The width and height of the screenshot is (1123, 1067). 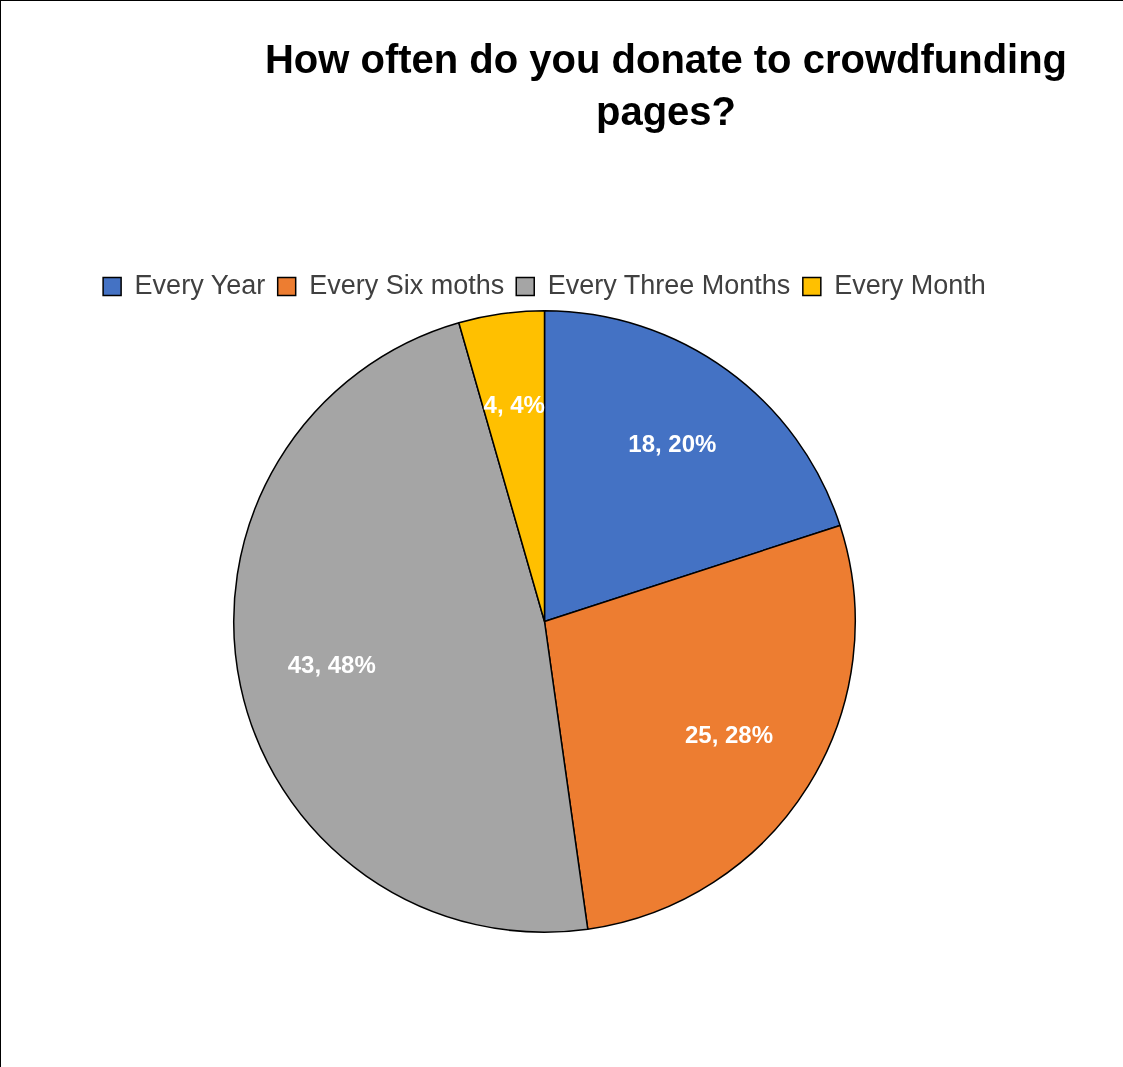 I want to click on data-label: 43, 48%, so click(x=331, y=665).